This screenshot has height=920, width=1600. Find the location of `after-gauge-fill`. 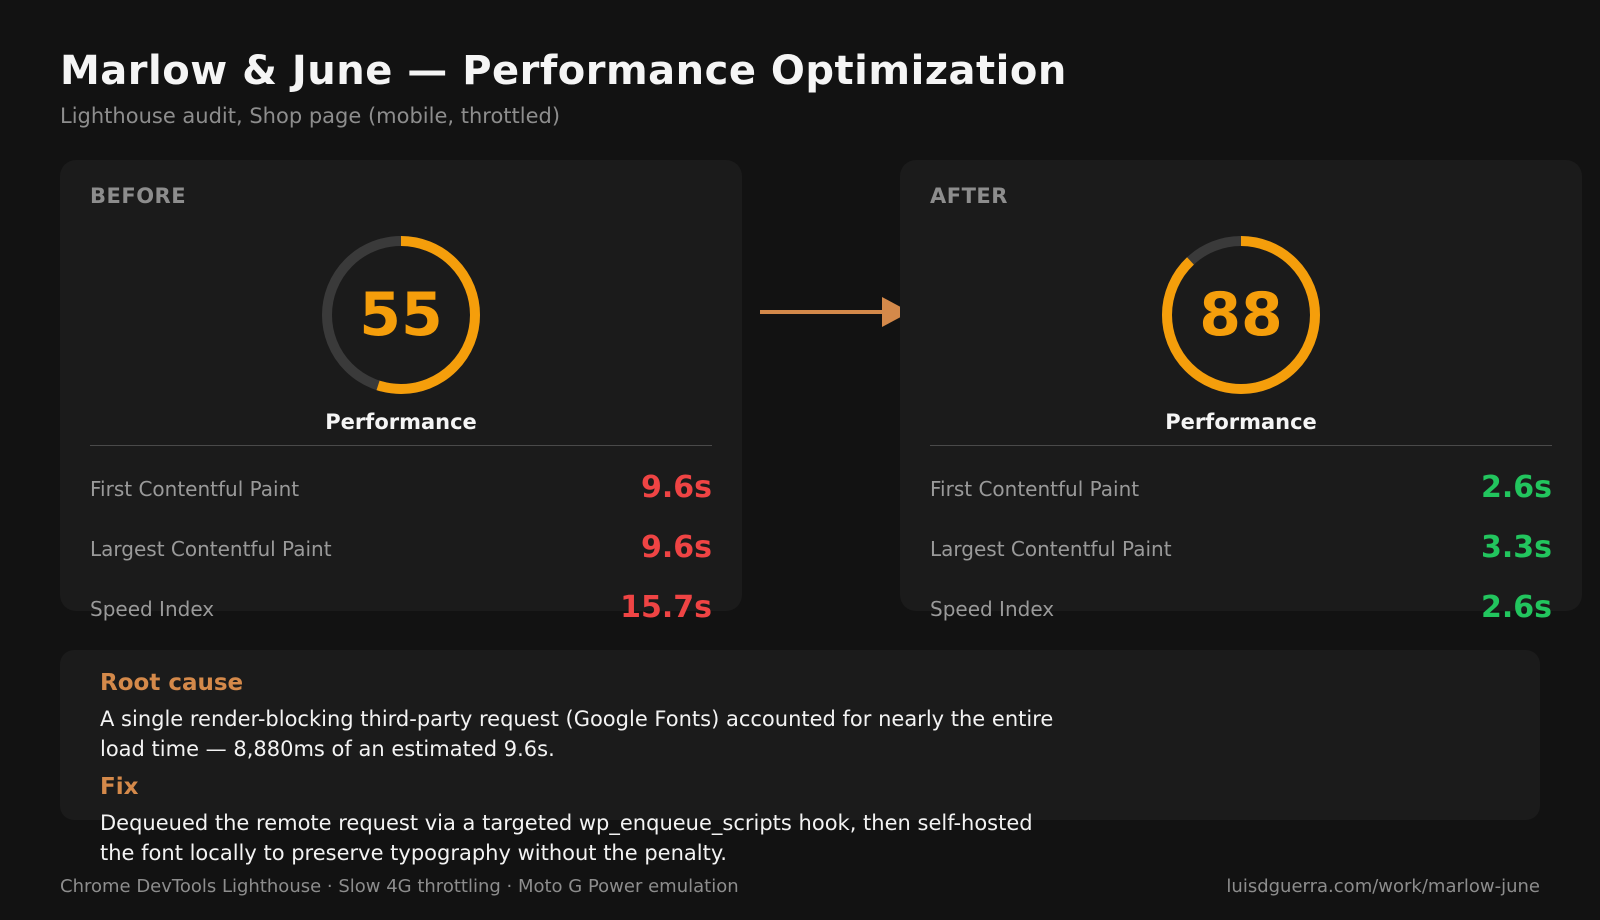

after-gauge-fill is located at coordinates (1241, 315).